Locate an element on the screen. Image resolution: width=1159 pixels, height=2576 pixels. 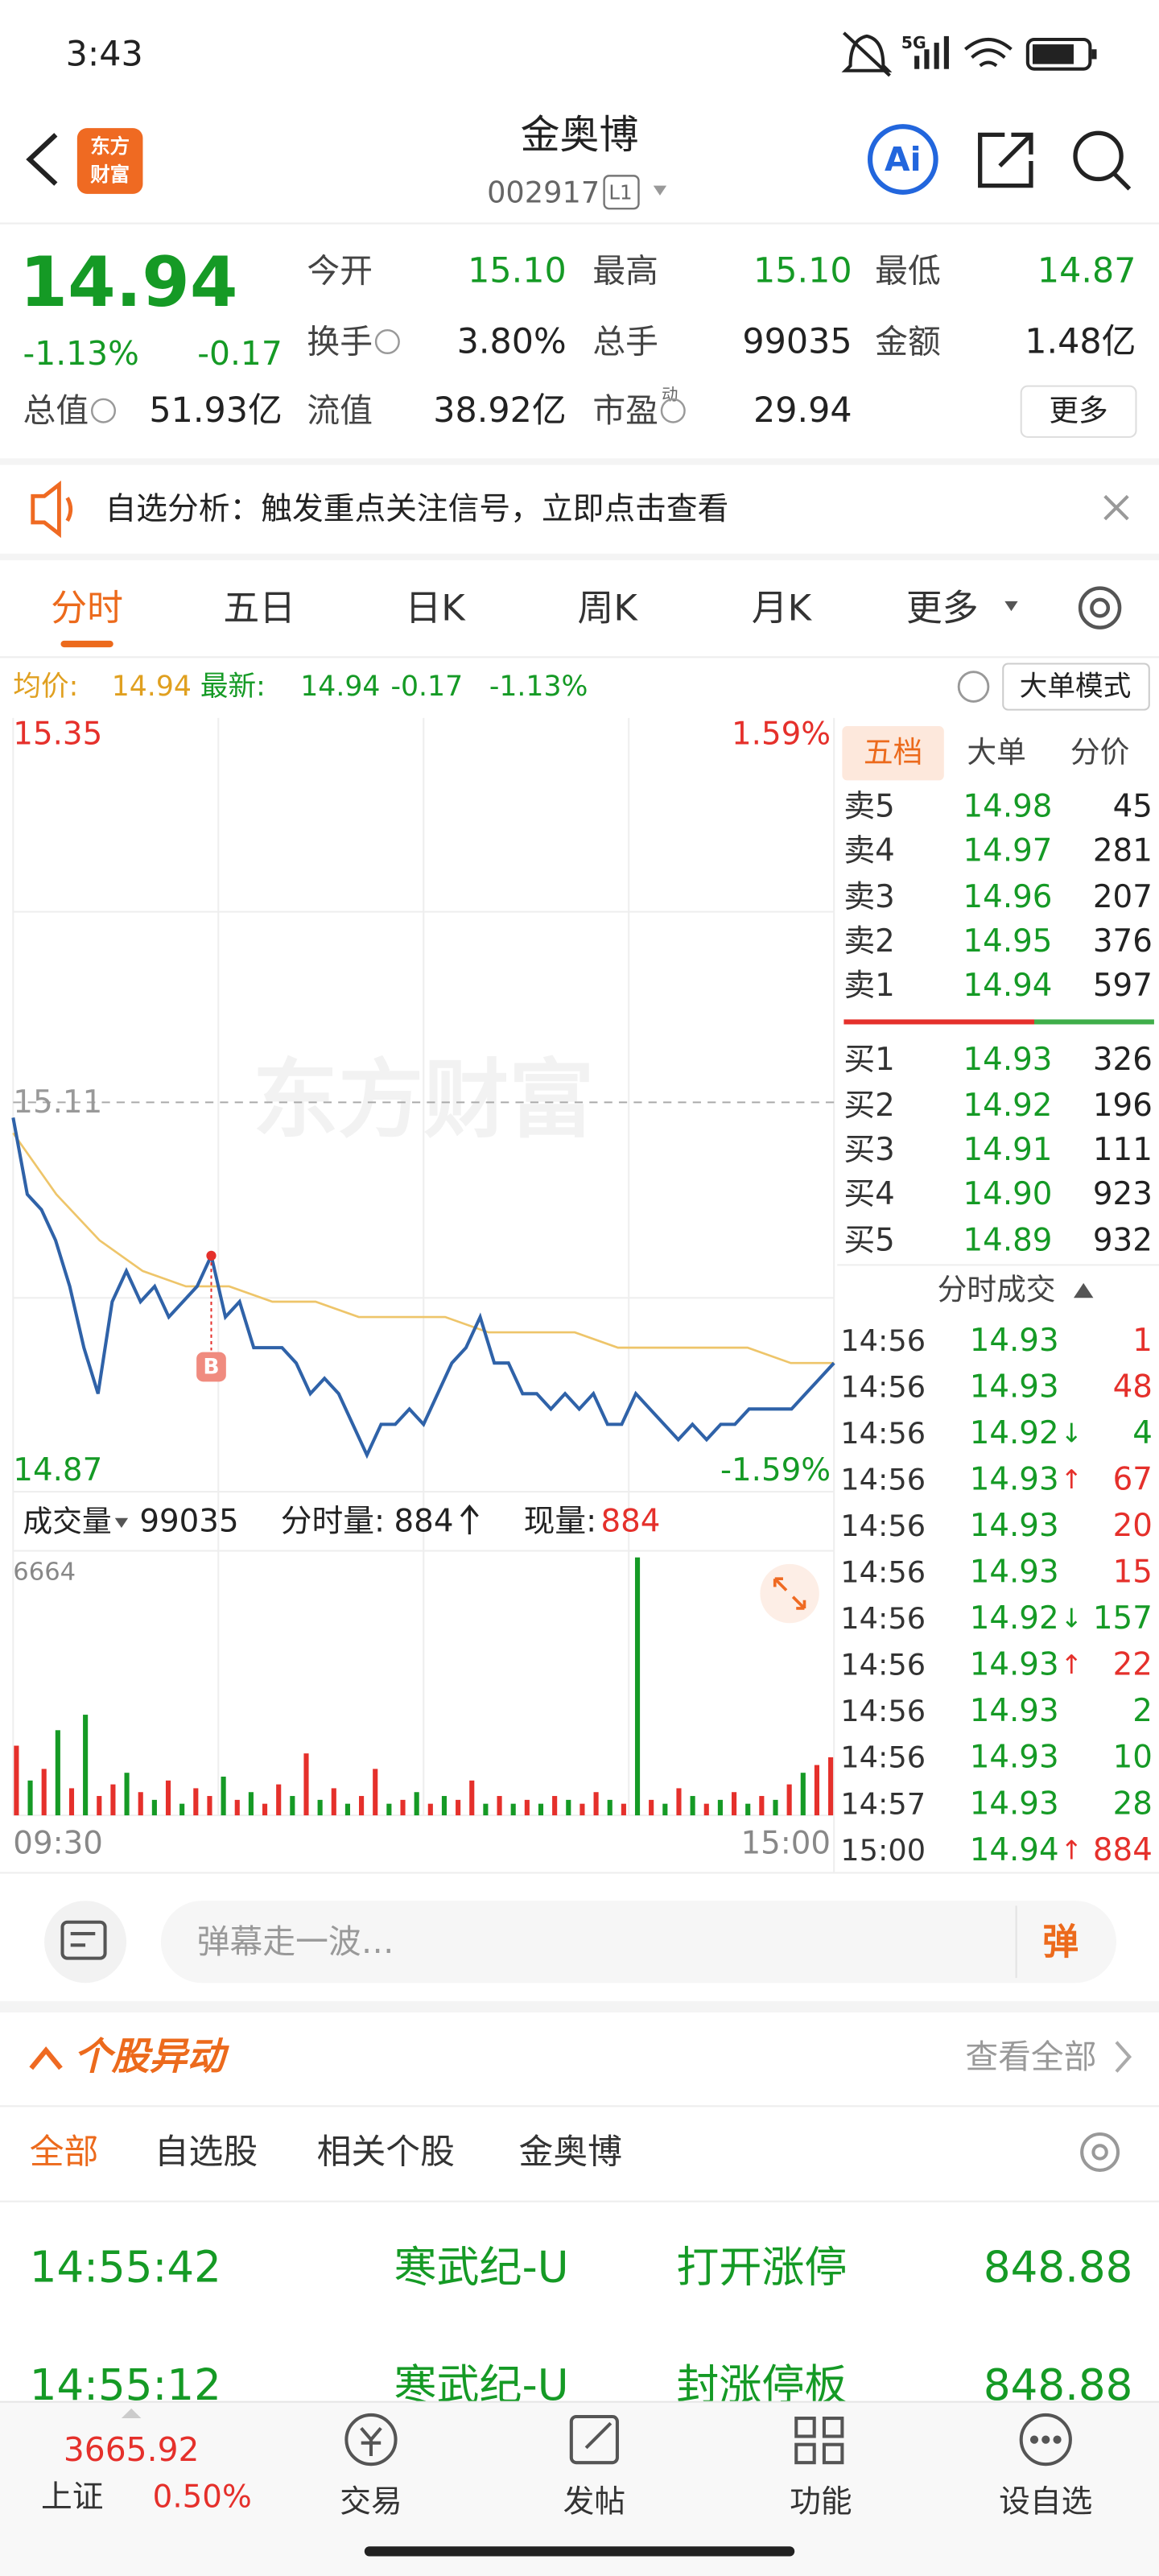
logo-text: 东方 is located at coordinates (110, 146).